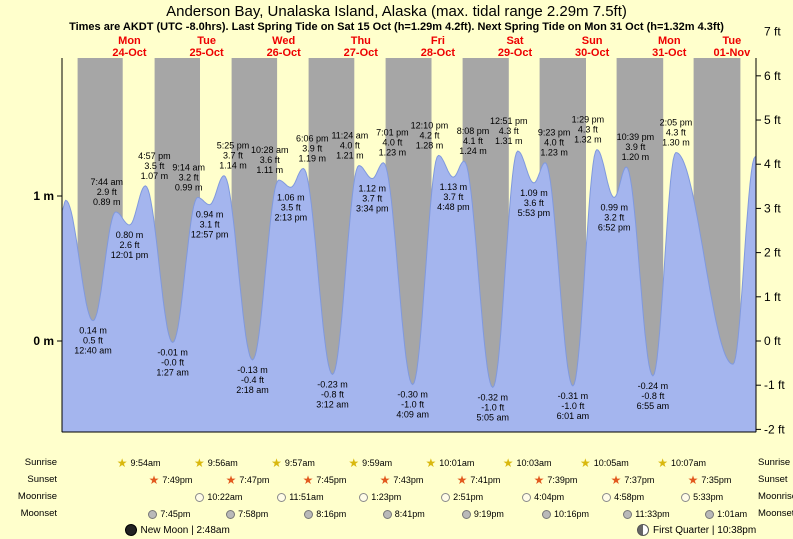 This screenshot has width=793, height=539. I want to click on moonset-time: 7:45pm, so click(169, 514).